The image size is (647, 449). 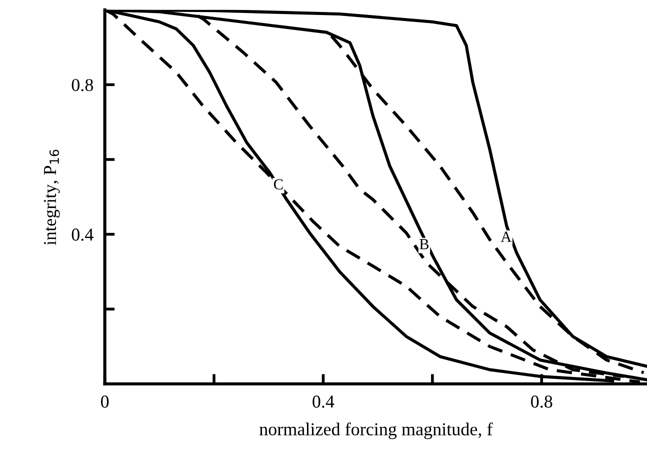 I want to click on x-tick-label: 0.8, so click(x=541, y=402).